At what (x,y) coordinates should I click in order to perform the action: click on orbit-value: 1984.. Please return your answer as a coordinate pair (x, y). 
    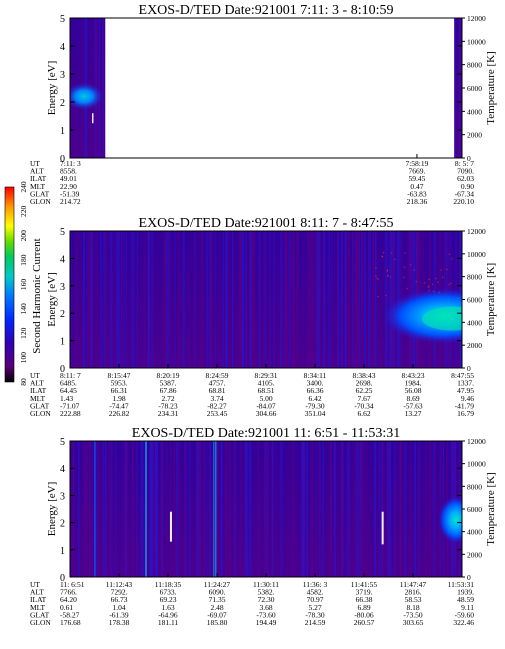
    Looking at the image, I should click on (413, 383).